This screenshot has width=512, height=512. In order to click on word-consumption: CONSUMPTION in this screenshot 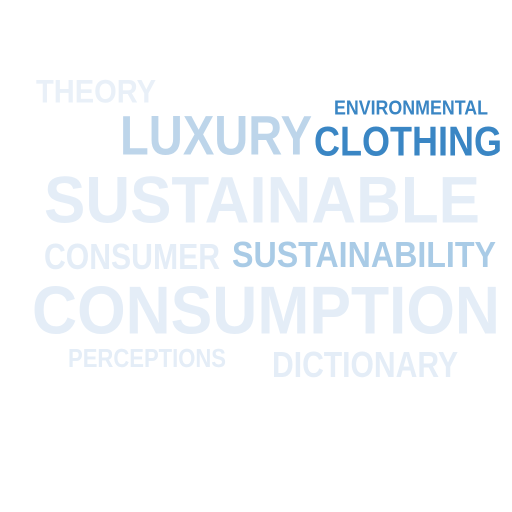, I will do `click(266, 309)`.